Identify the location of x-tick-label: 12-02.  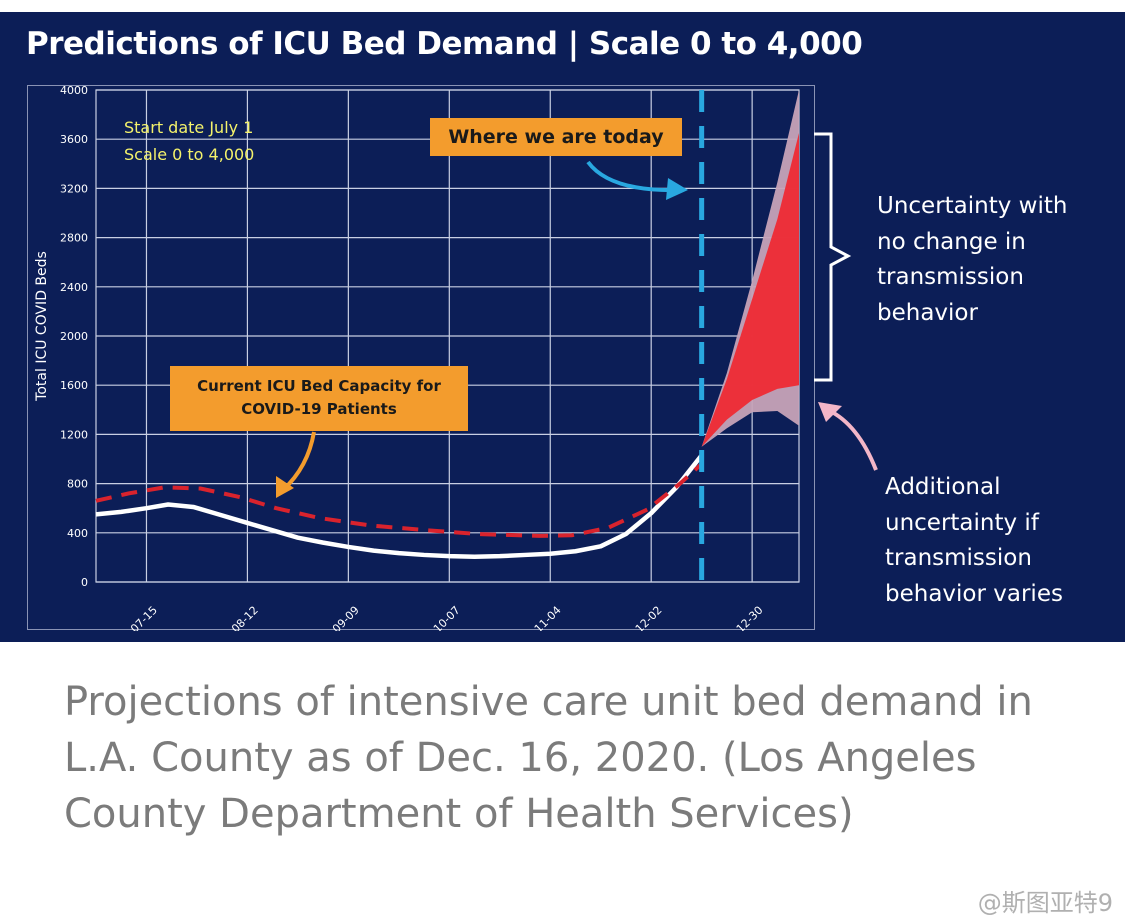
(649, 617).